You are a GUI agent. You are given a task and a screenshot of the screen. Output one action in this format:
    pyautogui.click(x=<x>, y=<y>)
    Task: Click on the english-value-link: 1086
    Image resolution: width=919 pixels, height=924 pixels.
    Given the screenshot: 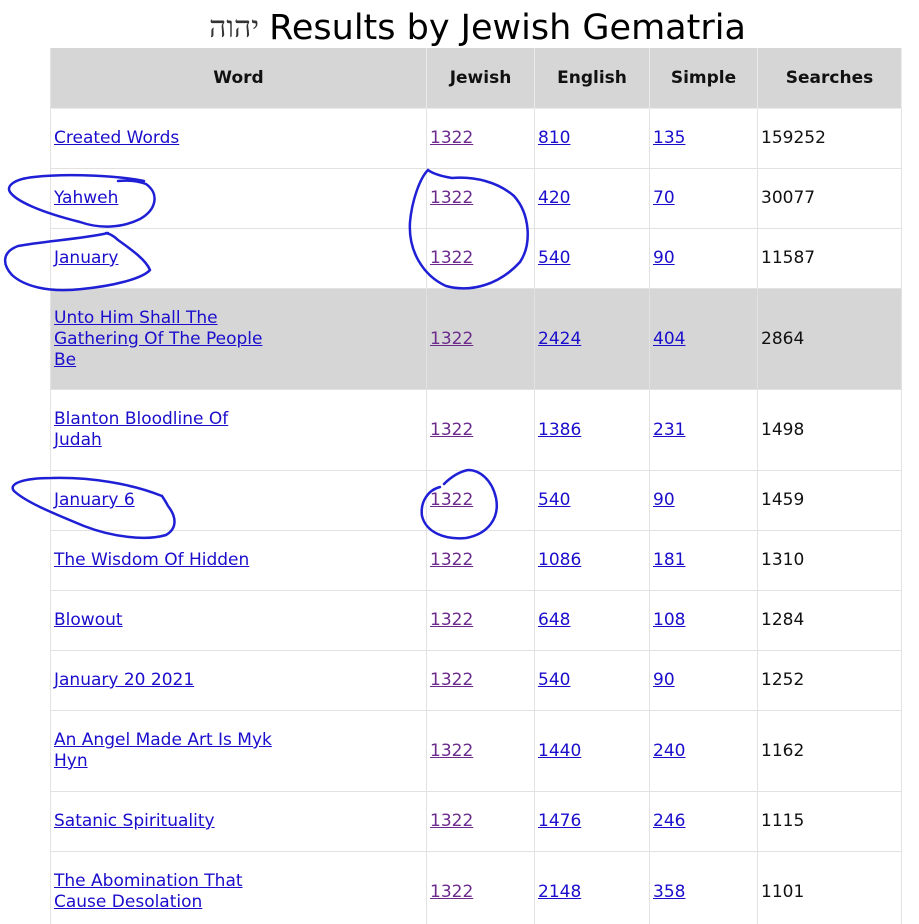 What is the action you would take?
    pyautogui.click(x=560, y=560)
    